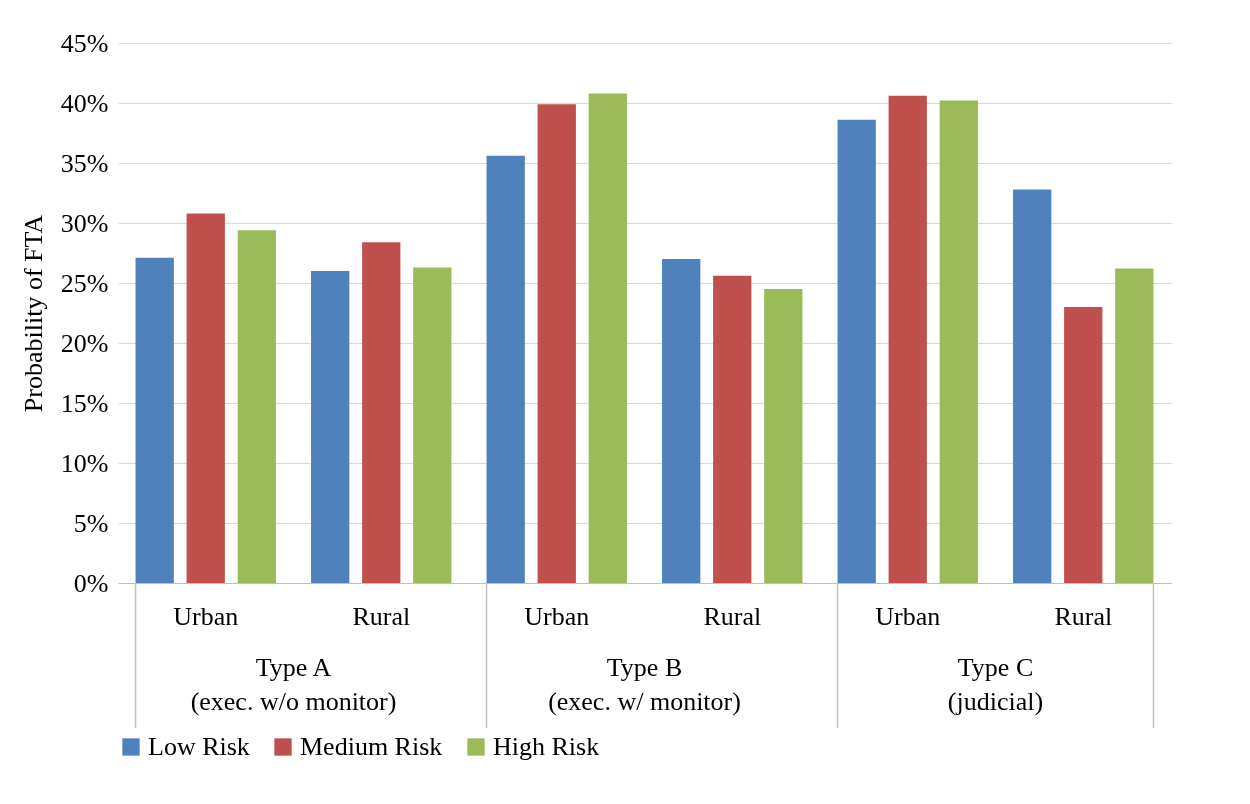 Image resolution: width=1250 pixels, height=804 pixels. Describe the element at coordinates (995, 684) in the screenshot. I see `text: Type C (judicial)` at that location.